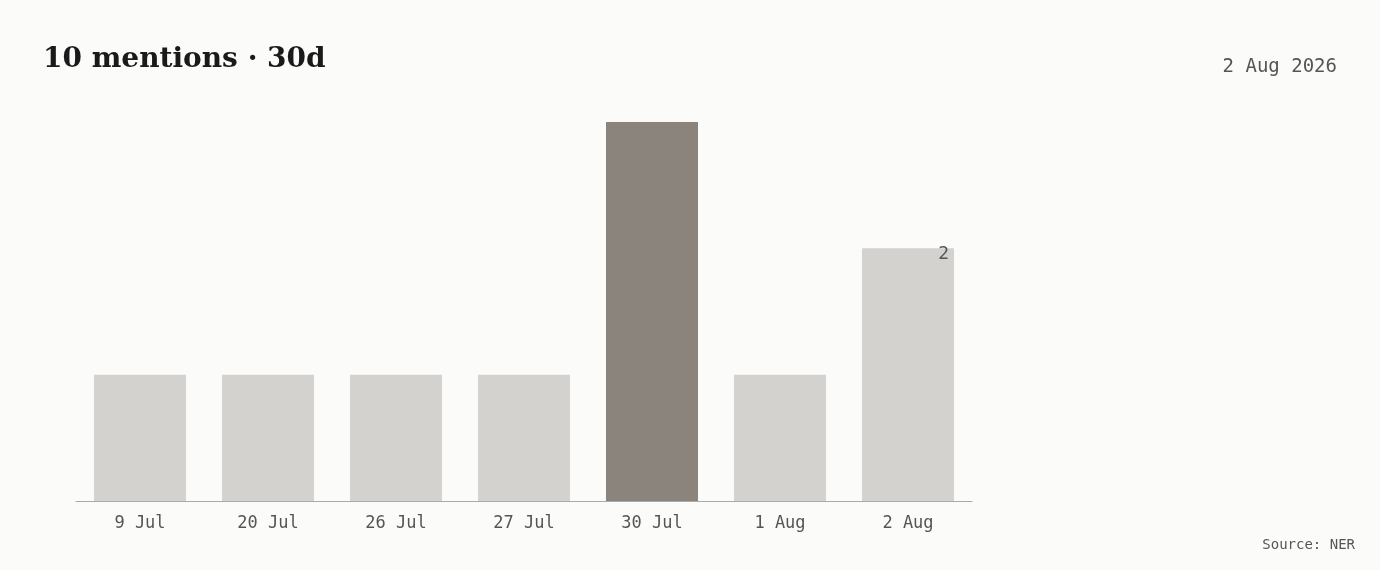  What do you see at coordinates (1309, 544) in the screenshot?
I see `source-note: Source: NER` at bounding box center [1309, 544].